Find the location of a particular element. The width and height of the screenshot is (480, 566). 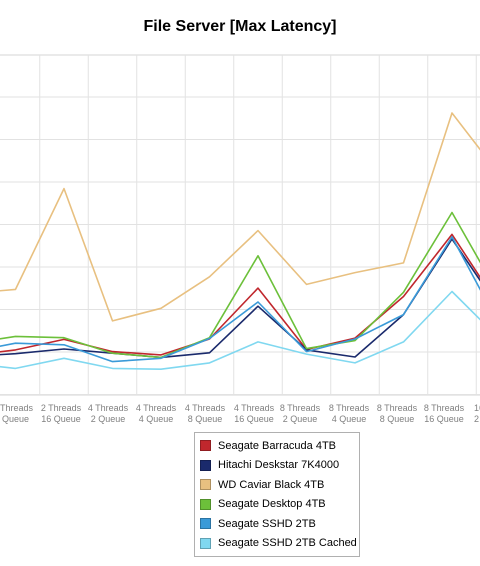

legend-label: Hitachi Deskstar 7K4000 is located at coordinates (279, 465).